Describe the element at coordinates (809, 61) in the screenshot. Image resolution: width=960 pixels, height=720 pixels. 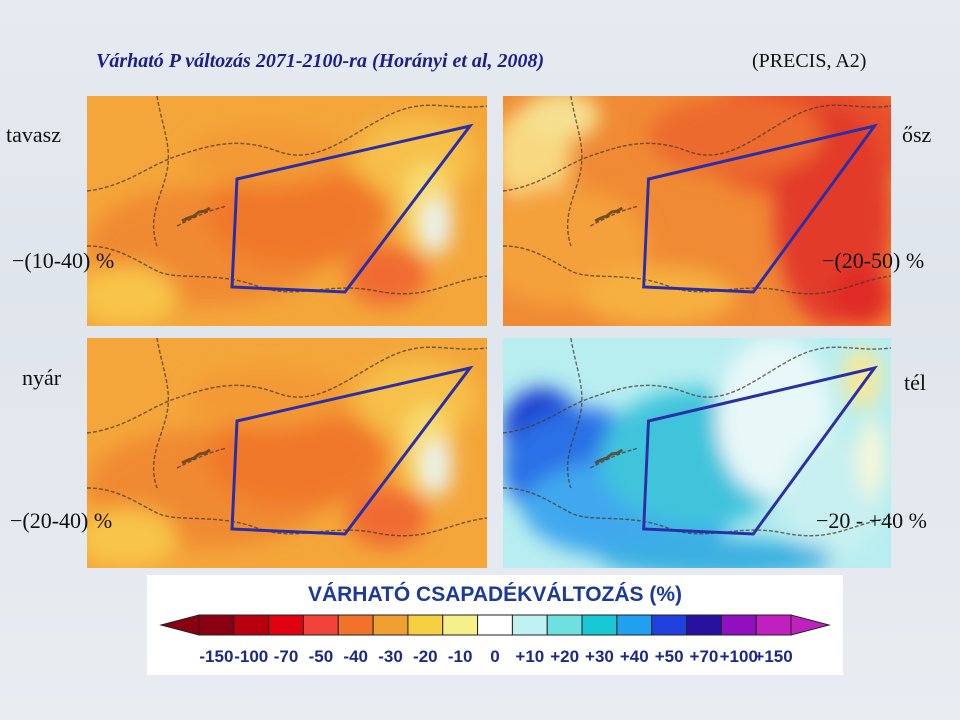
I see `model-label: (PRECIS, A2)` at that location.